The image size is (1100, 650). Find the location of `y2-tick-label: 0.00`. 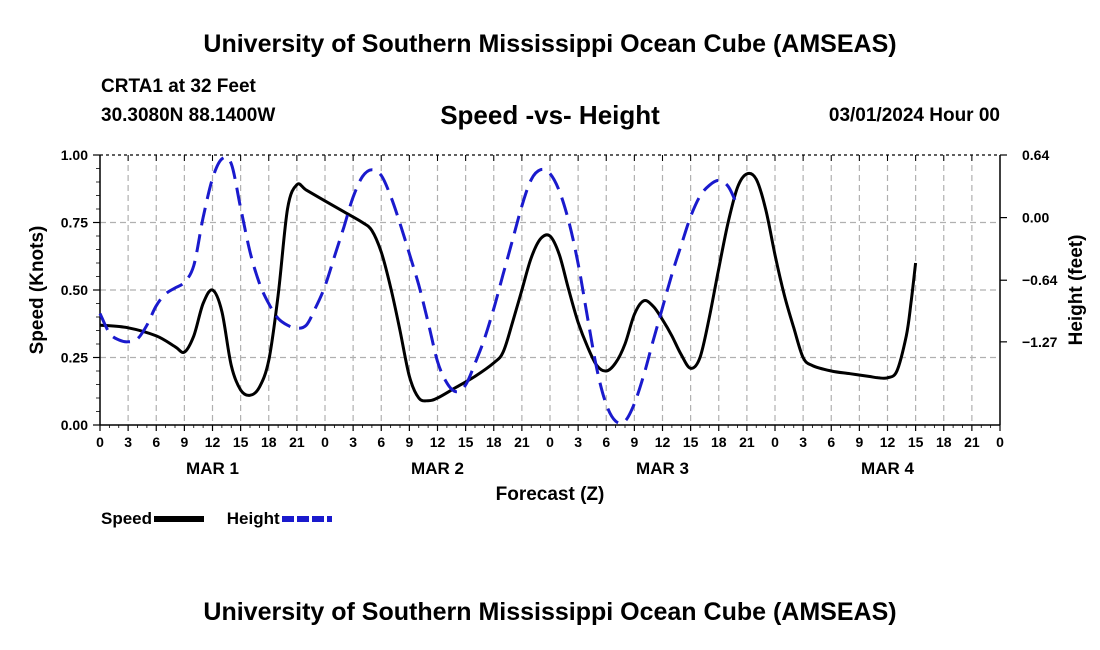

y2-tick-label: 0.00 is located at coordinates (1035, 218).